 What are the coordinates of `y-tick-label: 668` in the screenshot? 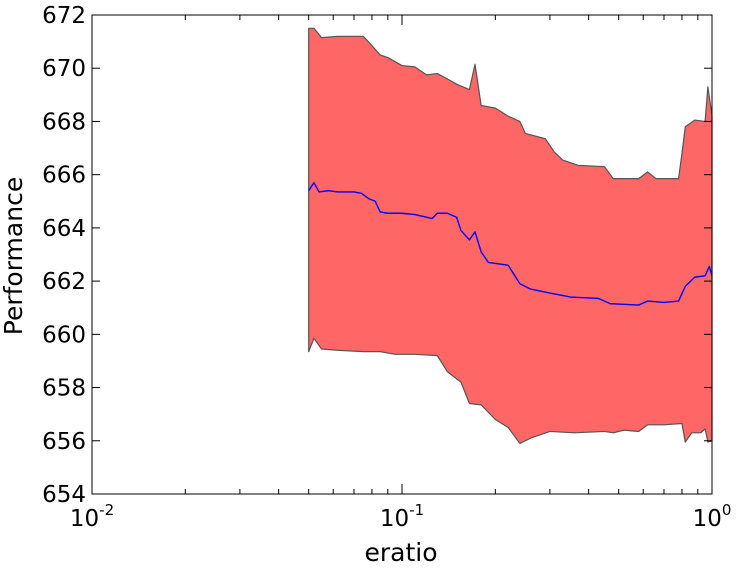 It's located at (64, 122).